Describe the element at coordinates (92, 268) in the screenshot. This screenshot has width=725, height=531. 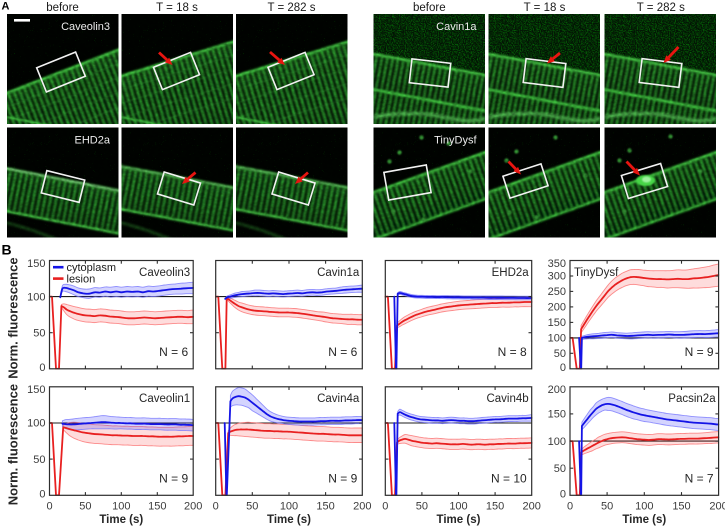
I see `svg-text: cytoplasm` at that location.